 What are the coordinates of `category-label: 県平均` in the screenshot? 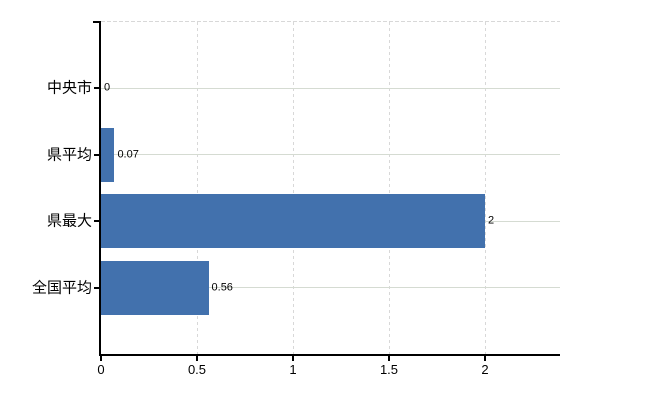 It's located at (69, 155).